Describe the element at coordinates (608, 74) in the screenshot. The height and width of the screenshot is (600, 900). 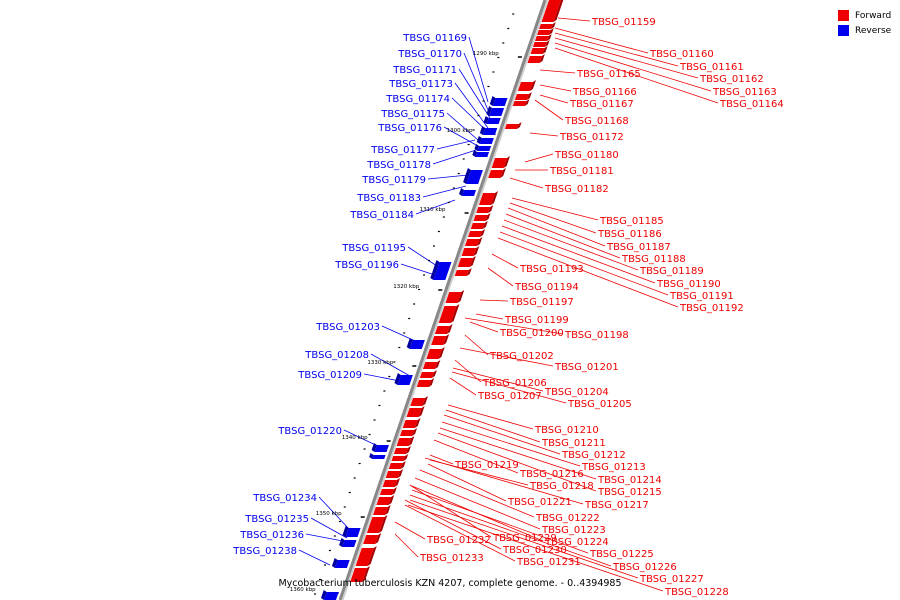
I see `forward-gene-label: TBSG_01165` at that location.